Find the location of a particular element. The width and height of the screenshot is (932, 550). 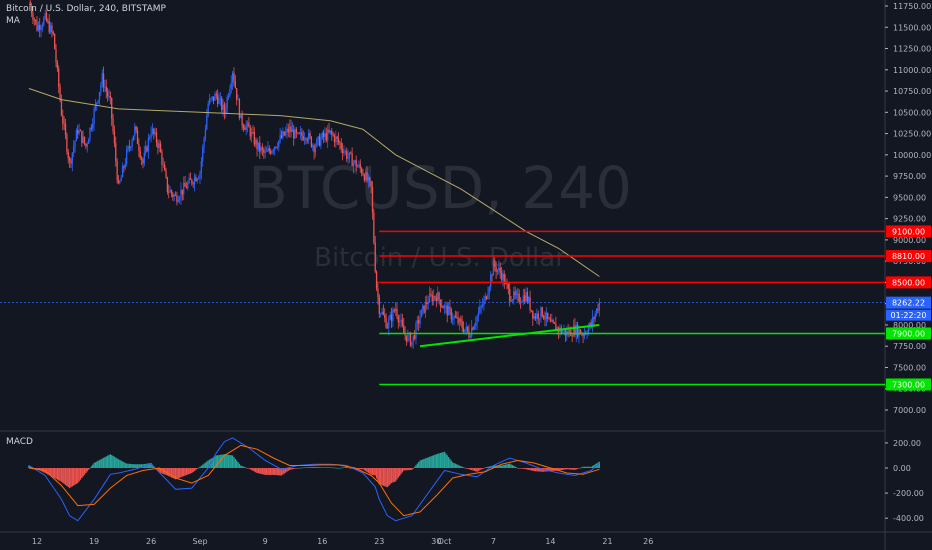

ma-indicator-label: MA is located at coordinates (13, 21).